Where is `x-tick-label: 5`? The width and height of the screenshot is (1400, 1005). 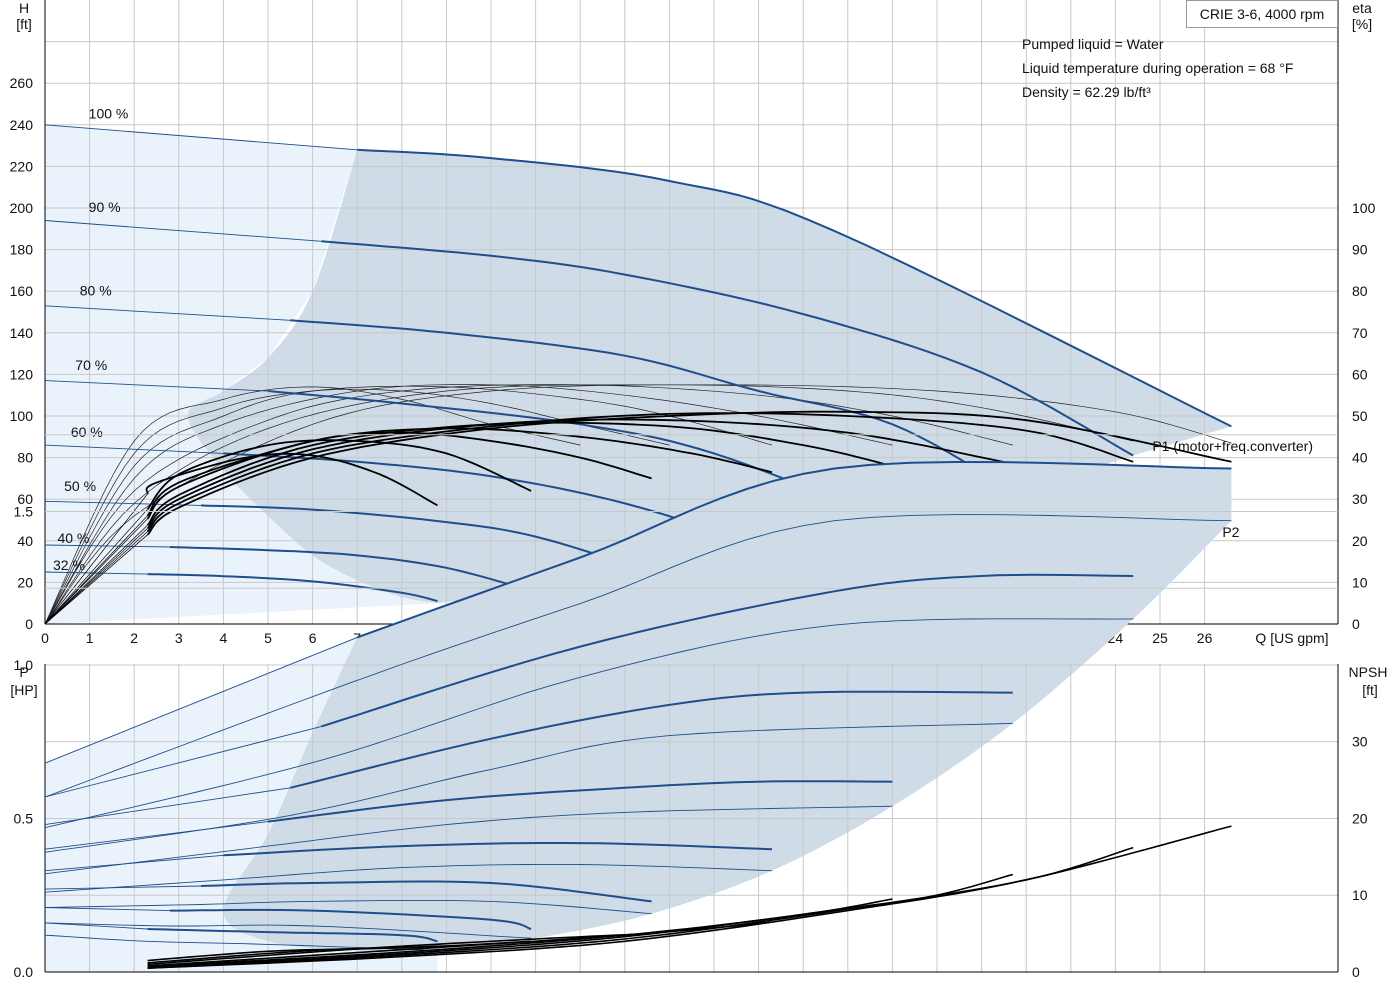 x-tick-label: 5 is located at coordinates (268, 638).